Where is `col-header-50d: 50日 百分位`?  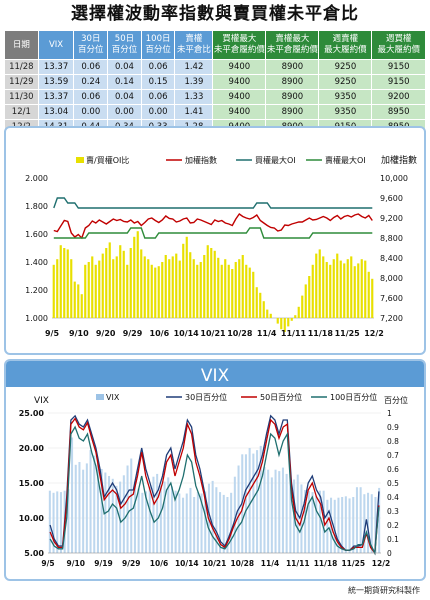 col-header-50d: 50日 百分位 is located at coordinates (124, 45).